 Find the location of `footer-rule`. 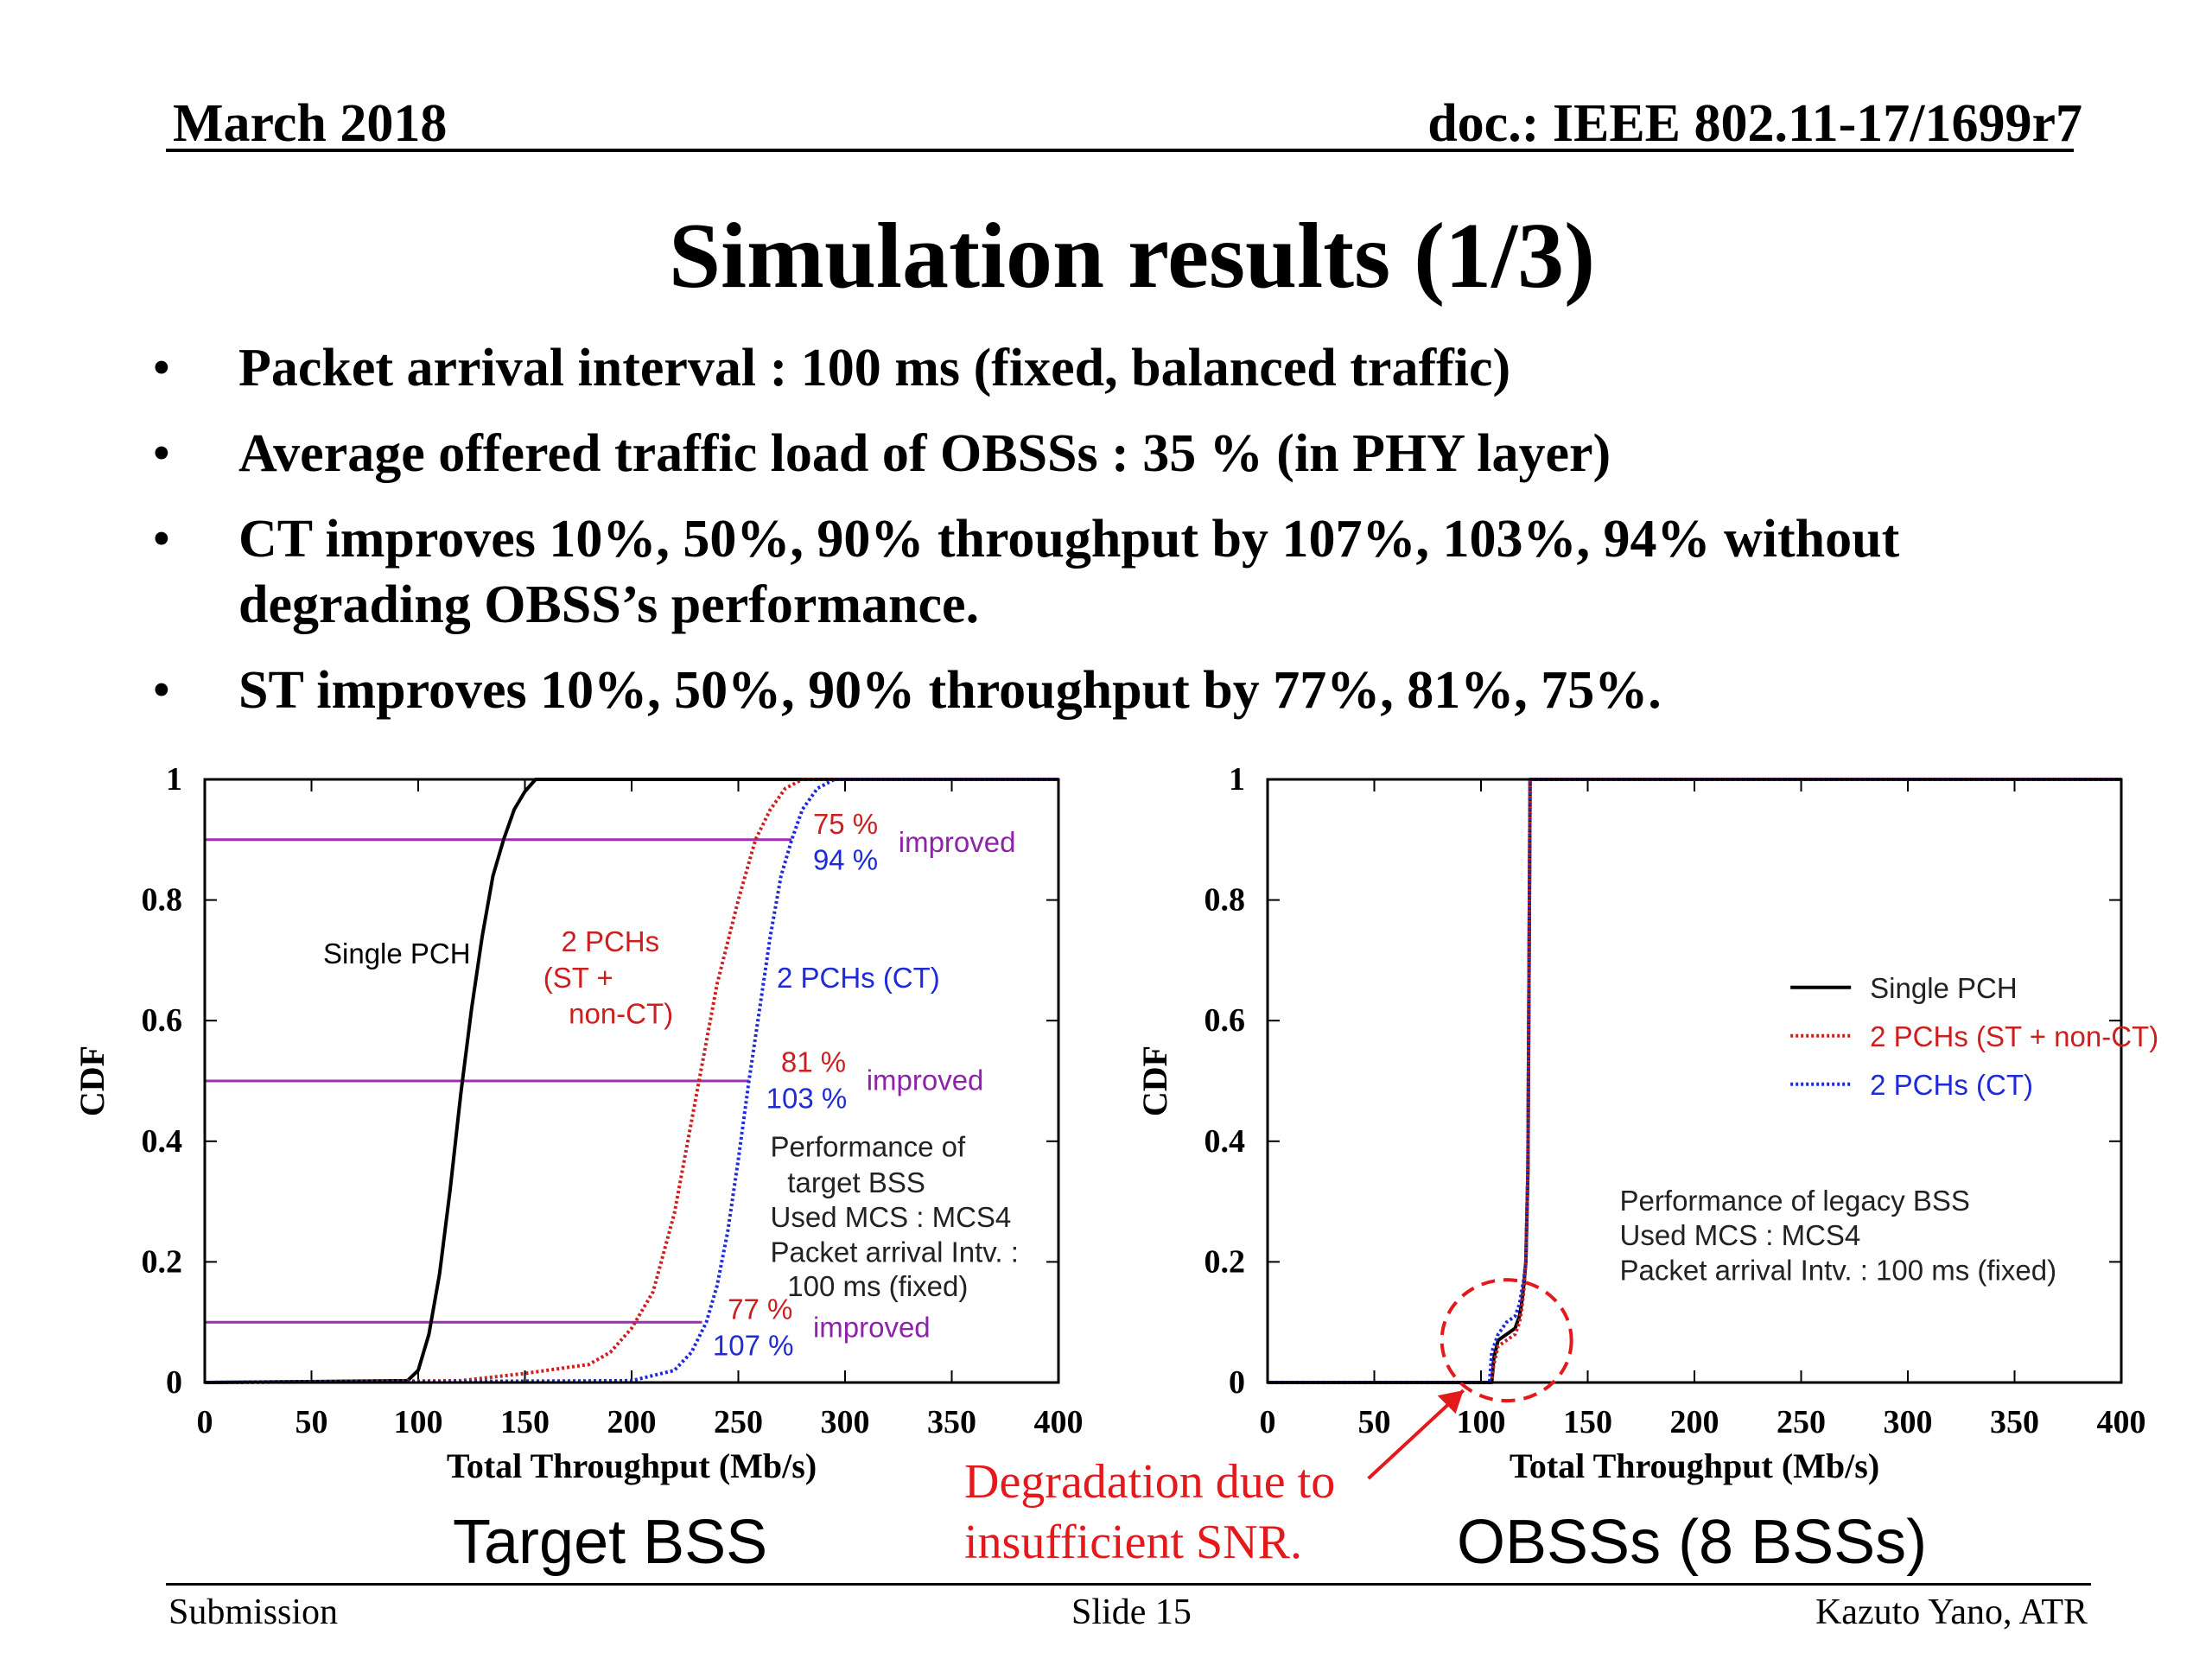

footer-rule is located at coordinates (1128, 1584).